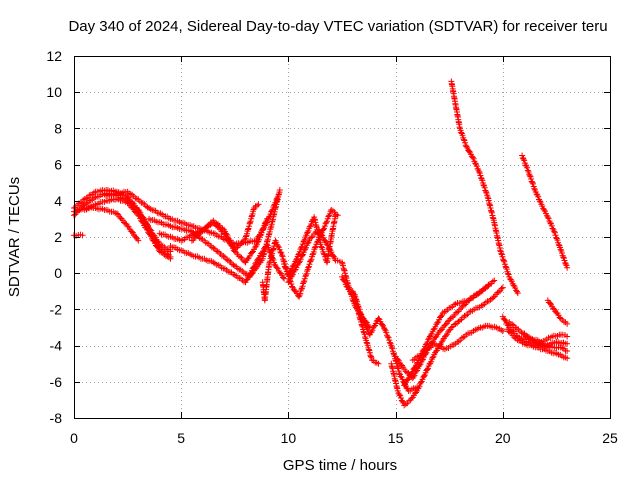  Describe the element at coordinates (56, 382) in the screenshot. I see `y-tick-label: -6` at that location.